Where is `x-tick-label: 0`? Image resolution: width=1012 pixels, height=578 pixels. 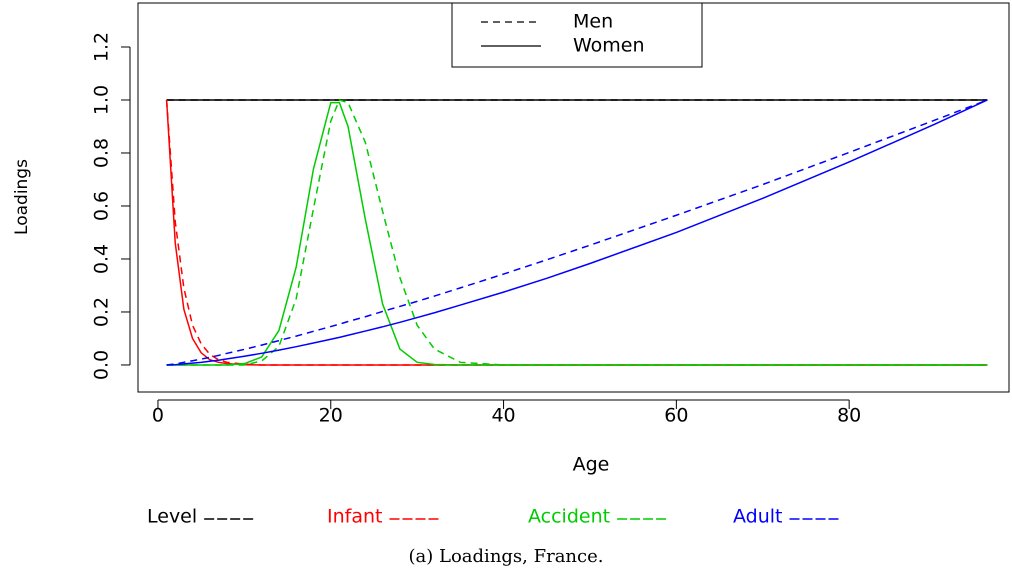
x-tick-label: 0 is located at coordinates (158, 416).